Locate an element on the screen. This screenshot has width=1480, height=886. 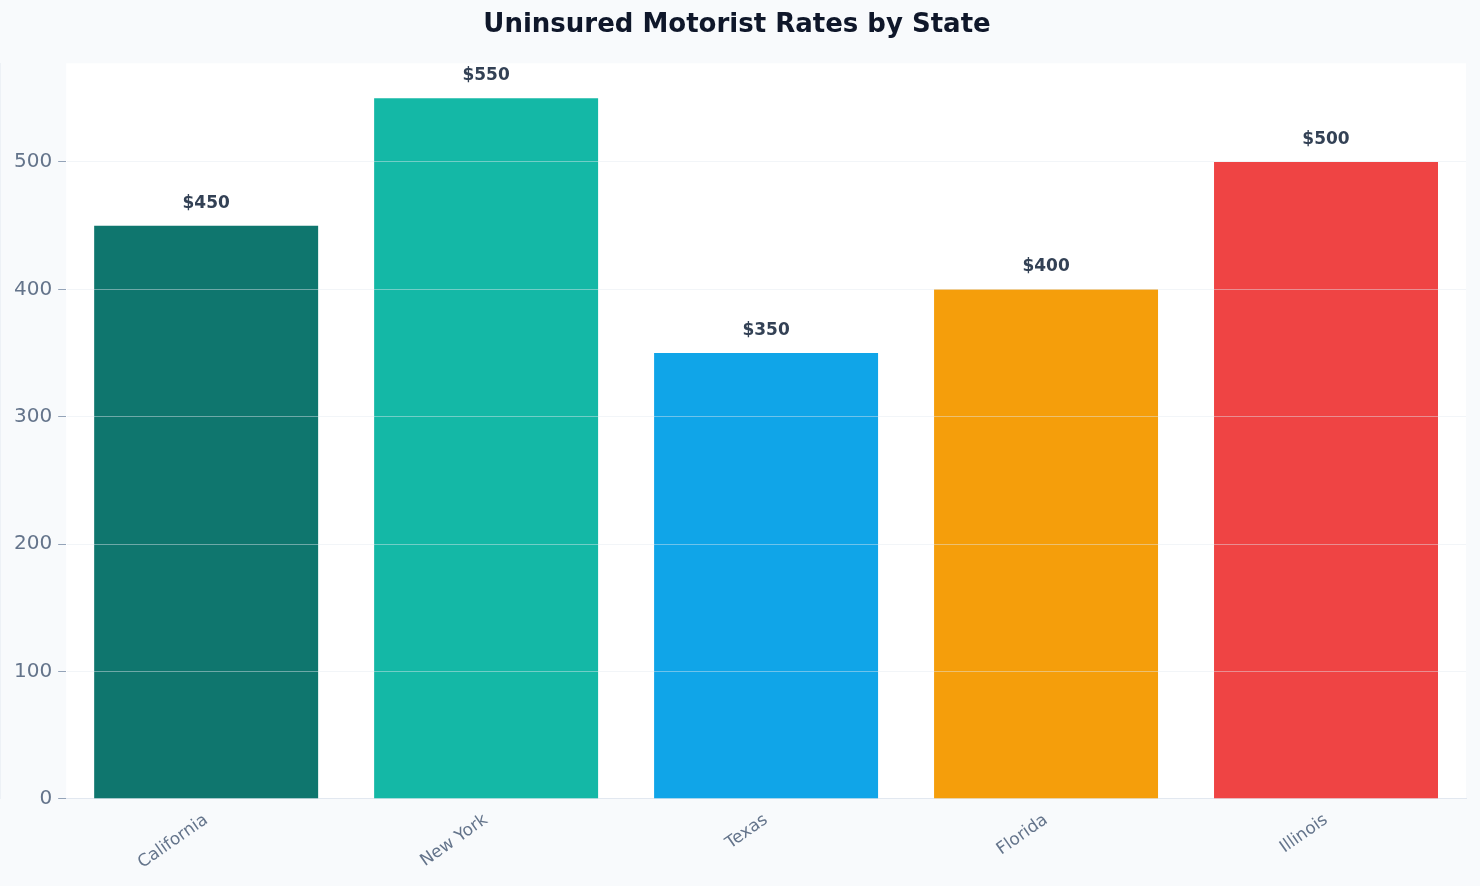
x-tick-label: New York is located at coordinates (453, 839).